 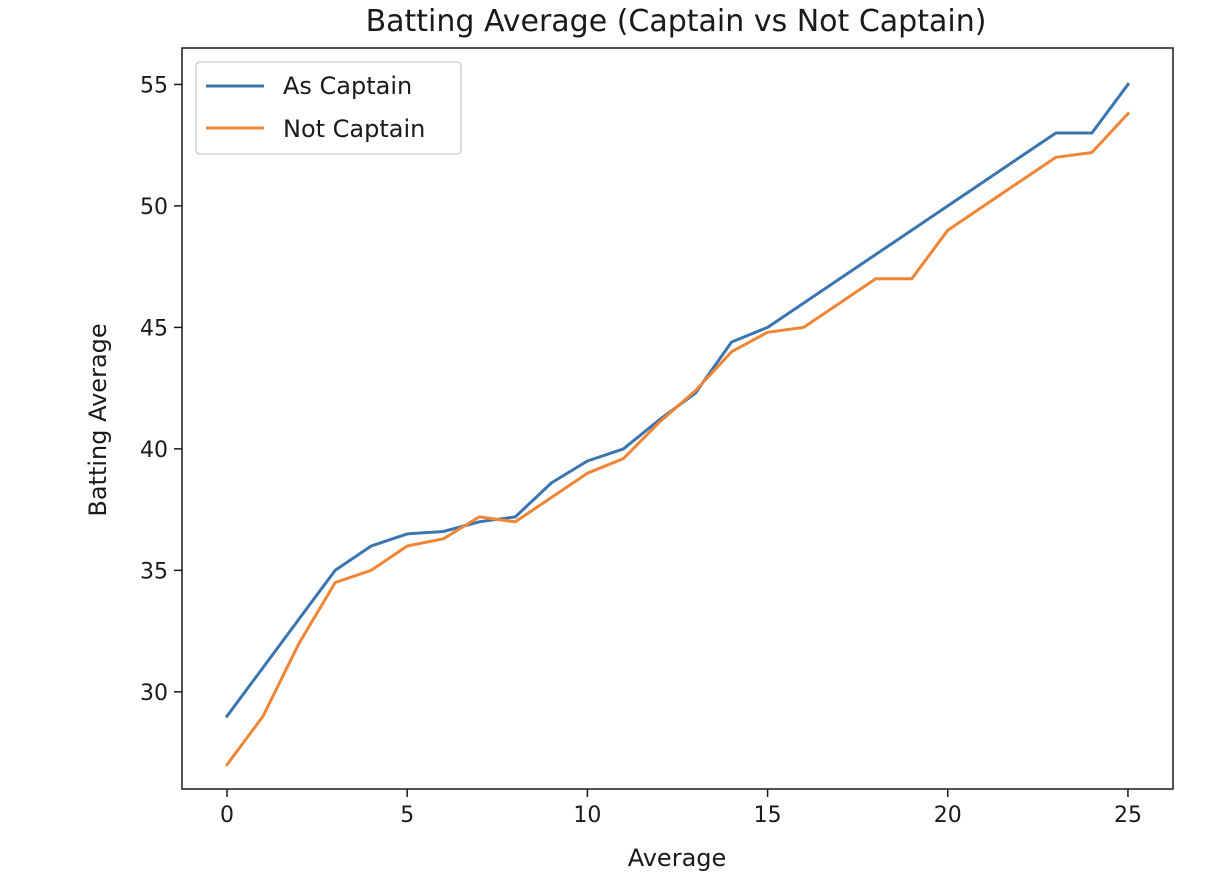 What do you see at coordinates (347, 86) in the screenshot?
I see `legend-label-as-captain: As Captain` at bounding box center [347, 86].